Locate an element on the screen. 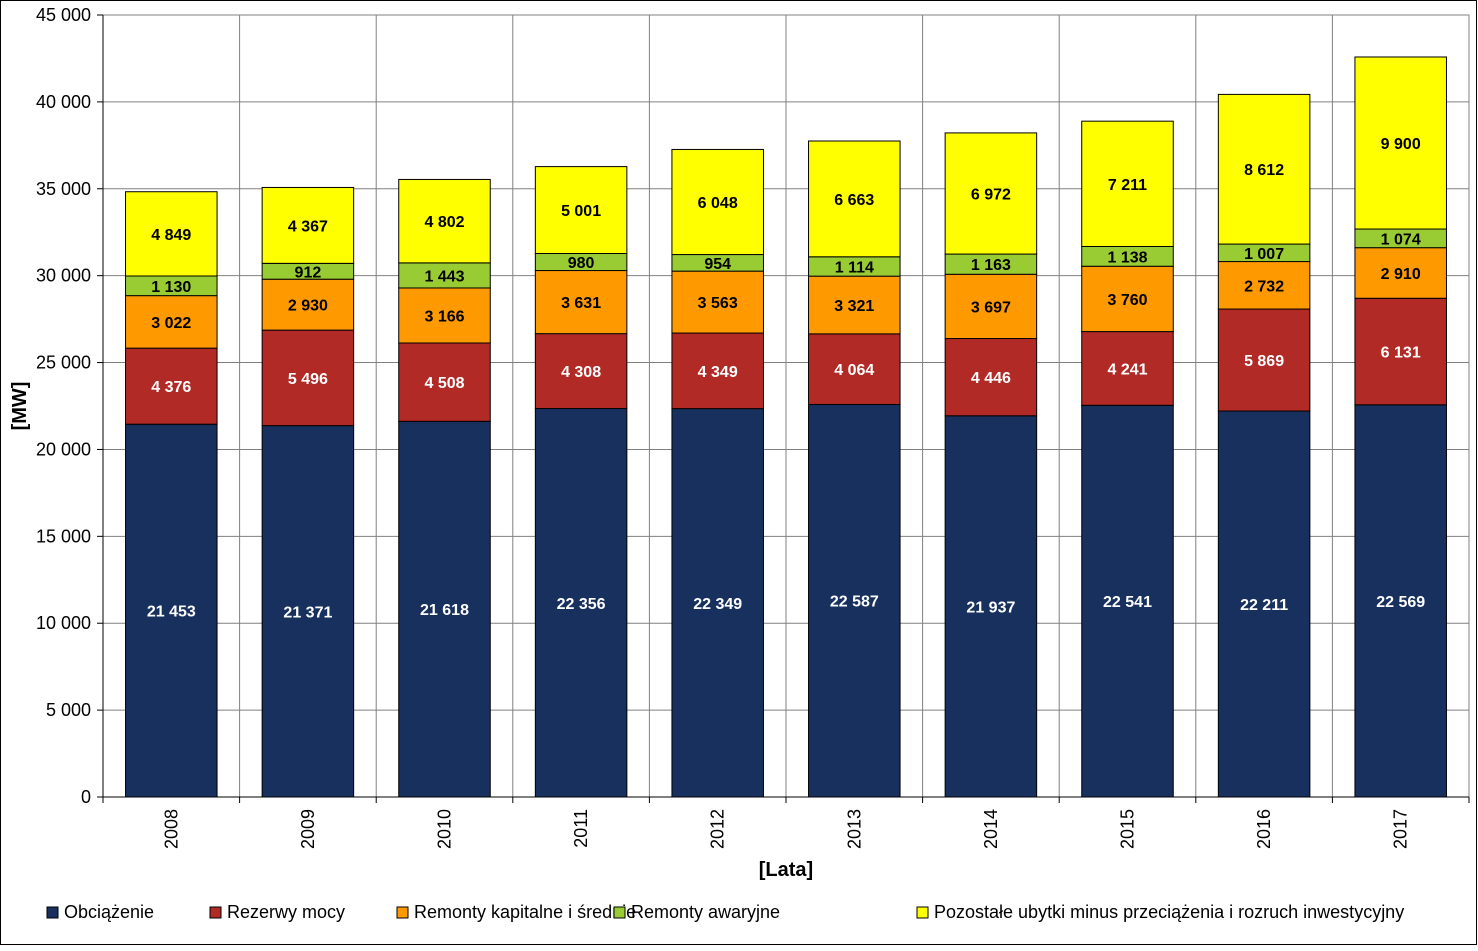 The image size is (1478, 951). data-label: 6 663 is located at coordinates (854, 200).